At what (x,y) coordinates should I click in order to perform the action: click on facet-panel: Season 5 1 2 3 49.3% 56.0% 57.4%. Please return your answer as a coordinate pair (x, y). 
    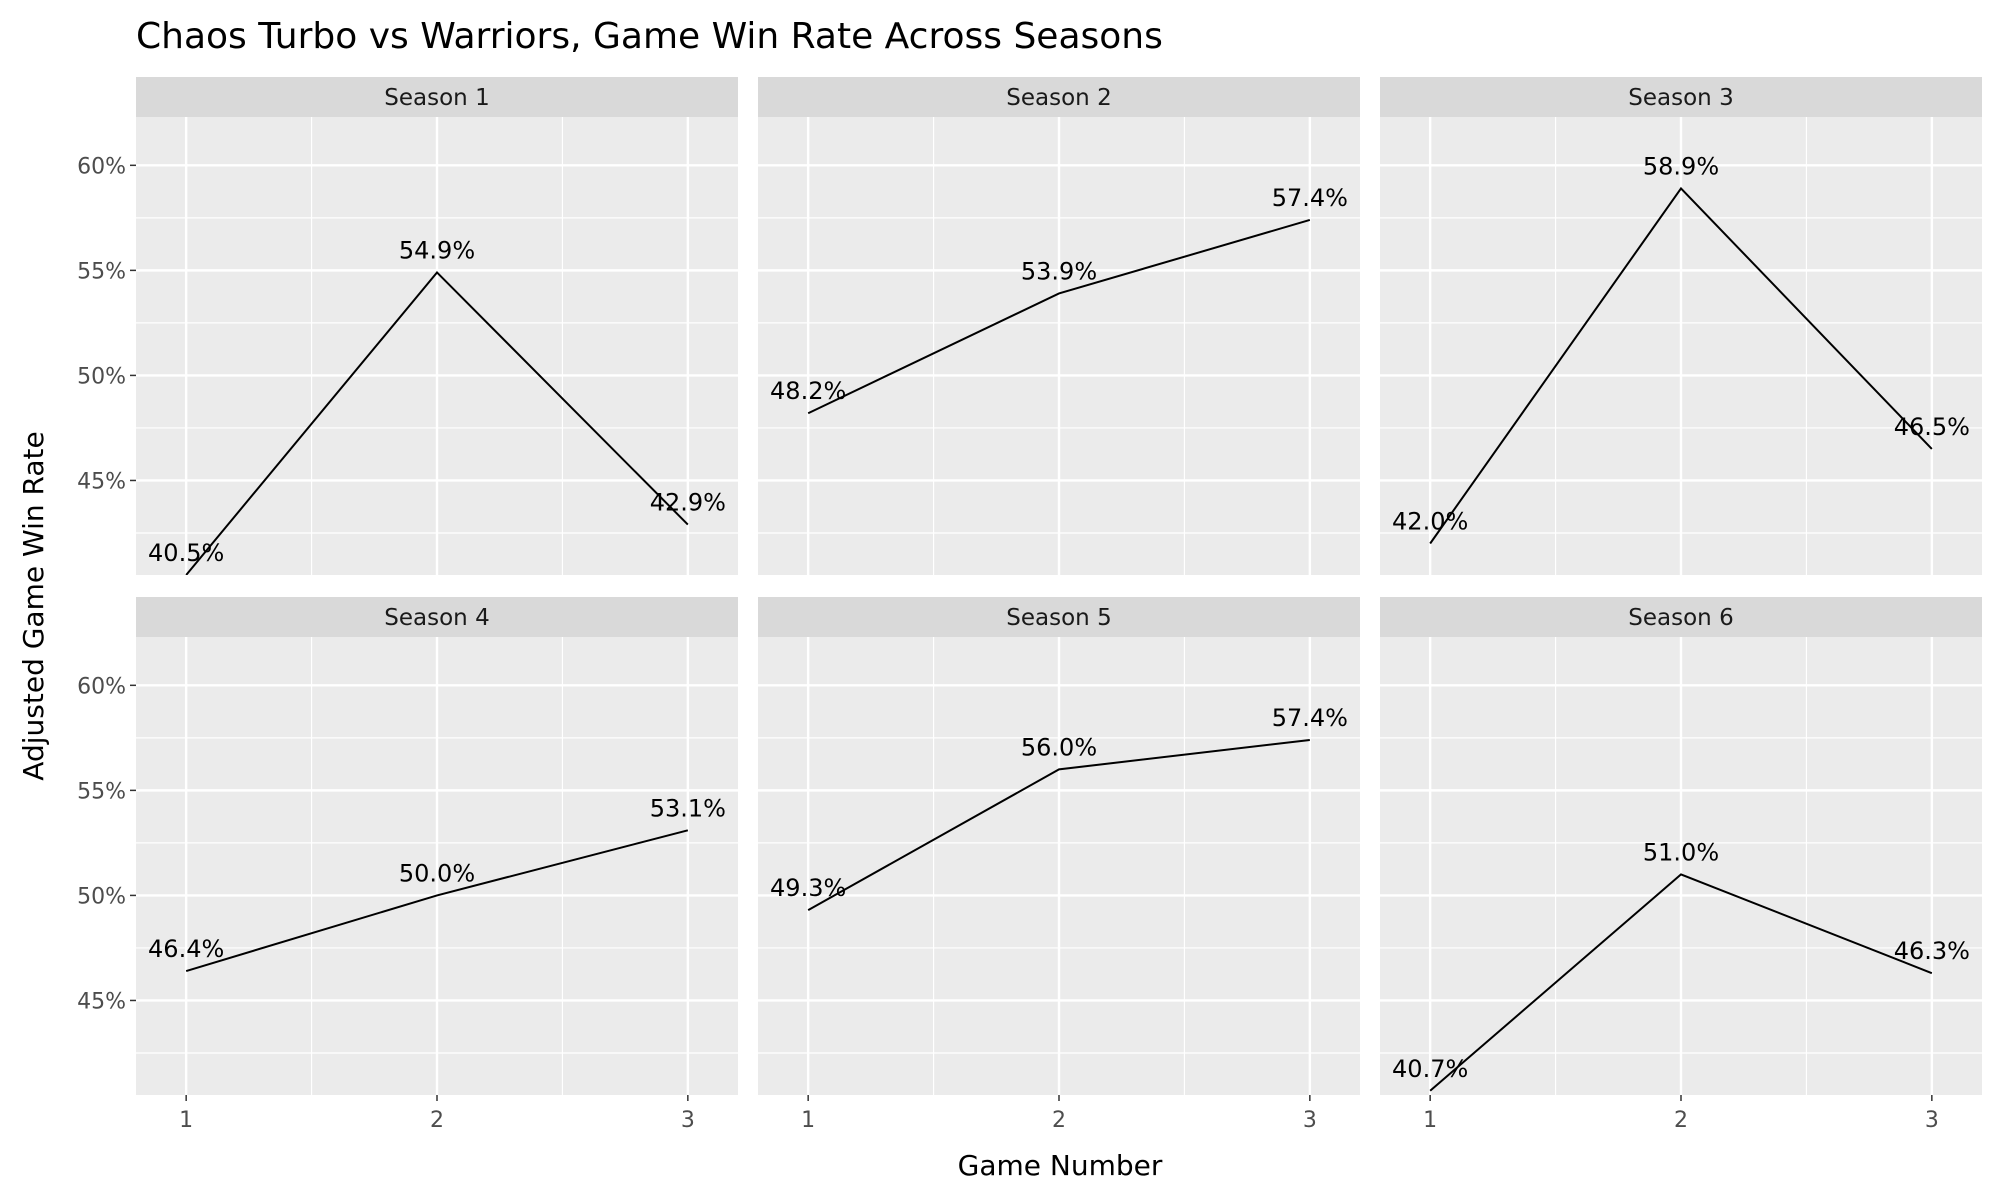
    Looking at the image, I should click on (1059, 865).